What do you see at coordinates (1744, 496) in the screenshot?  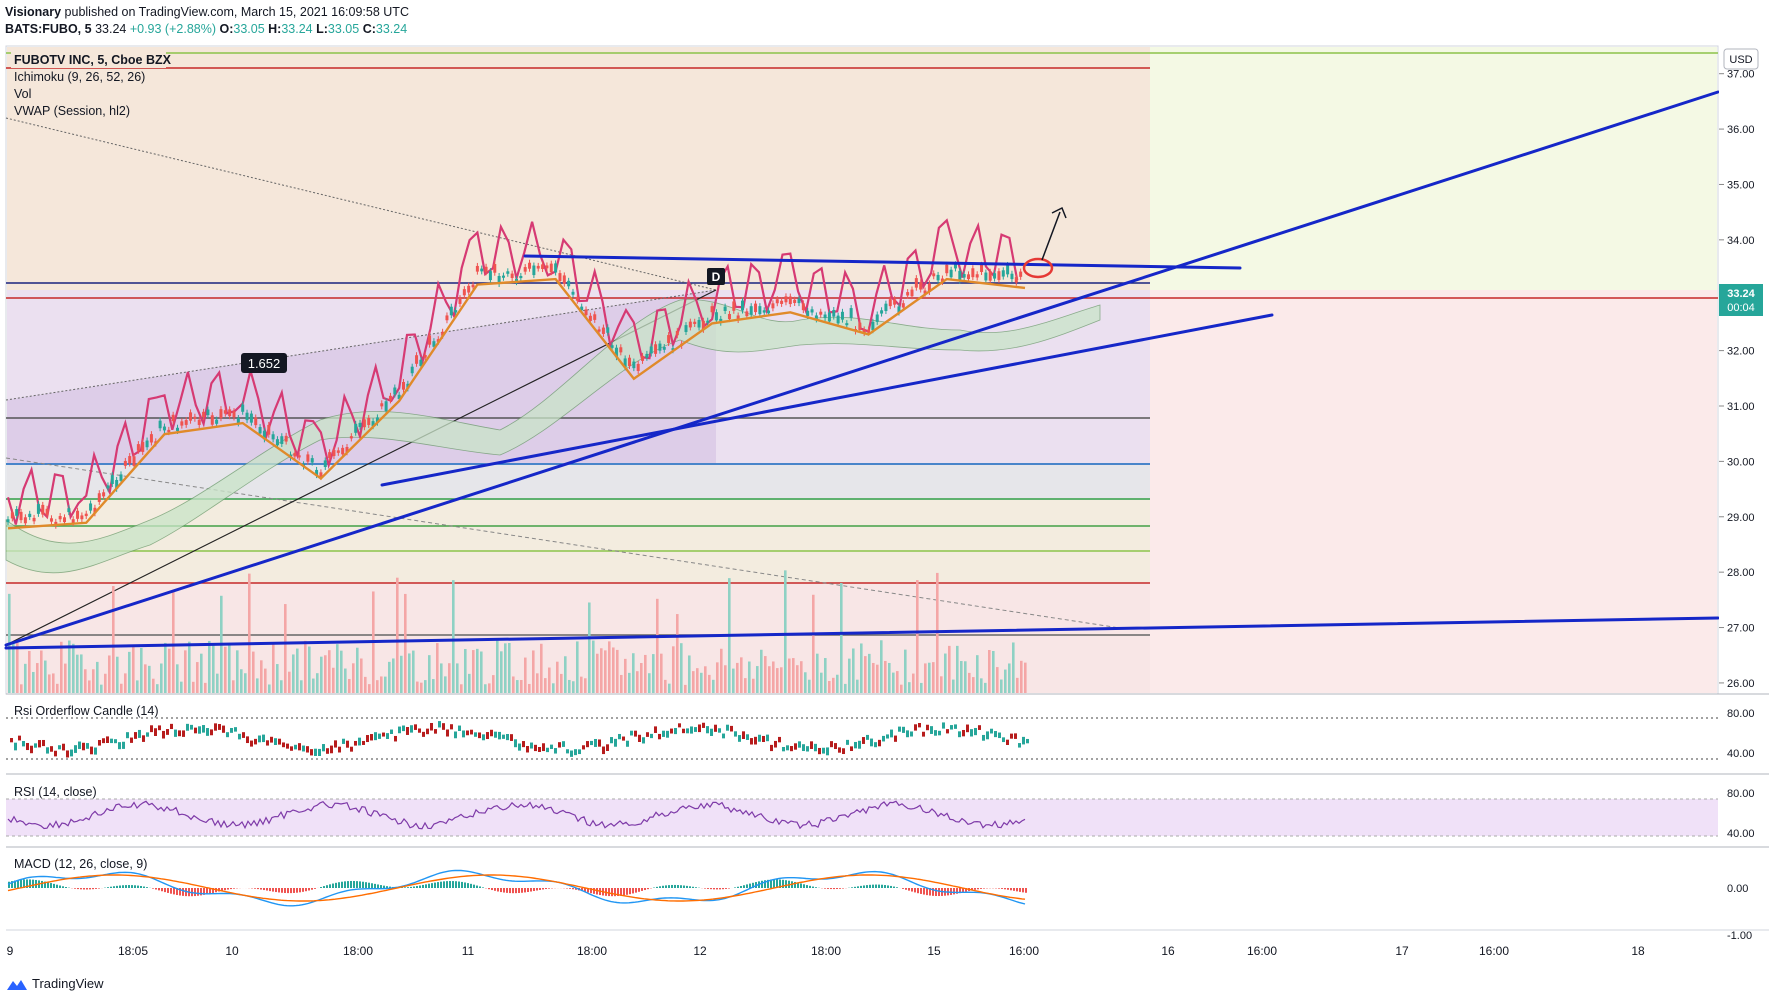 I see `price-axis` at bounding box center [1744, 496].